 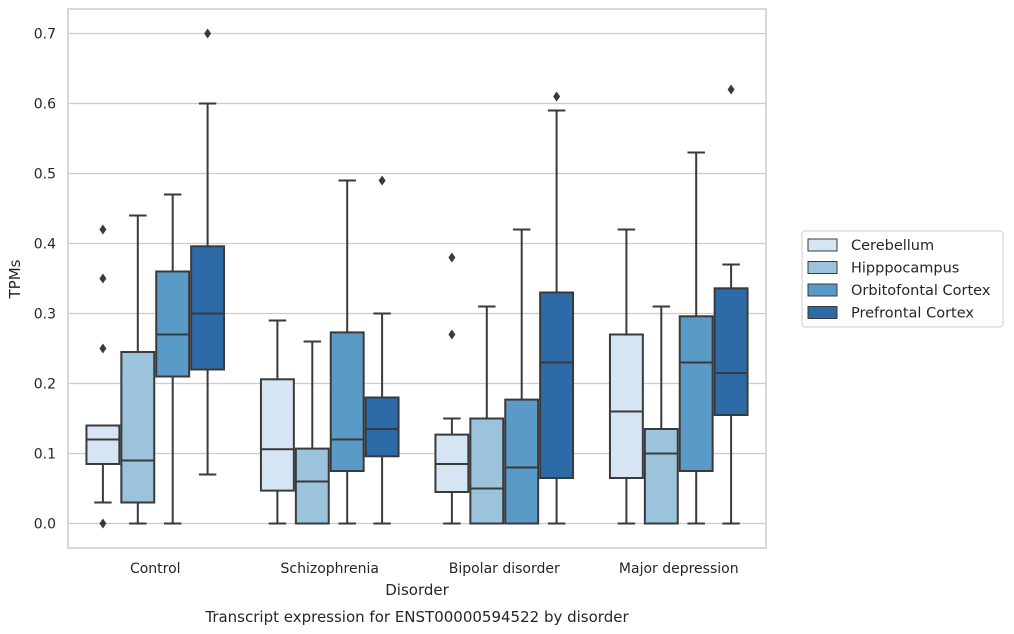 I want to click on legend-label: Orbitofontal Cortex, so click(x=921, y=291).